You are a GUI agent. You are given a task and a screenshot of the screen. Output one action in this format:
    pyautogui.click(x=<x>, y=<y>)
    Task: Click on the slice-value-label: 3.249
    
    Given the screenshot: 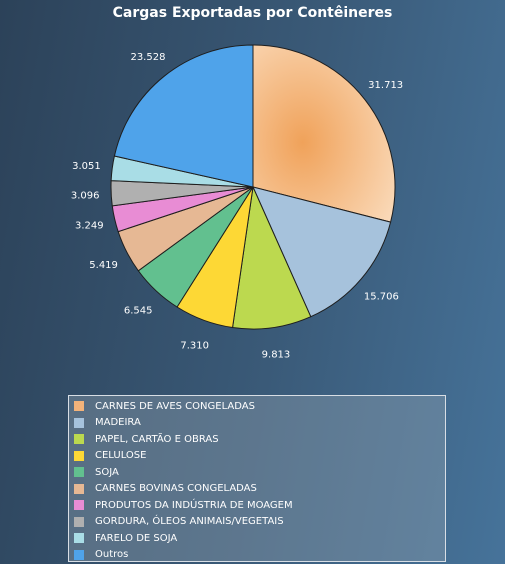 What is the action you would take?
    pyautogui.click(x=89, y=226)
    